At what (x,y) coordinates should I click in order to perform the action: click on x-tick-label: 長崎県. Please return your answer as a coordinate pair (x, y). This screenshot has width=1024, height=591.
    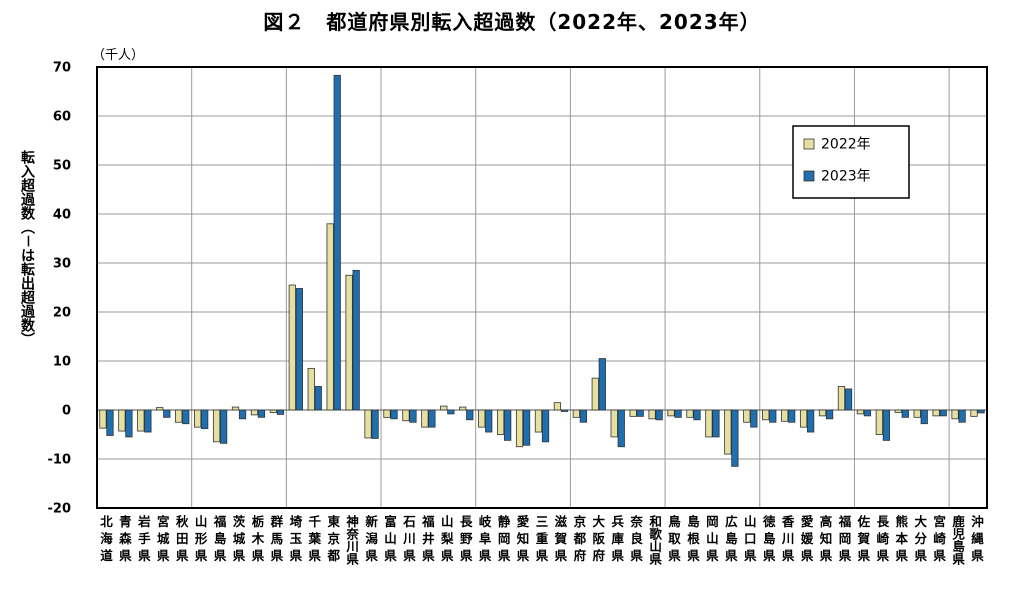
    Looking at the image, I should click on (883, 538).